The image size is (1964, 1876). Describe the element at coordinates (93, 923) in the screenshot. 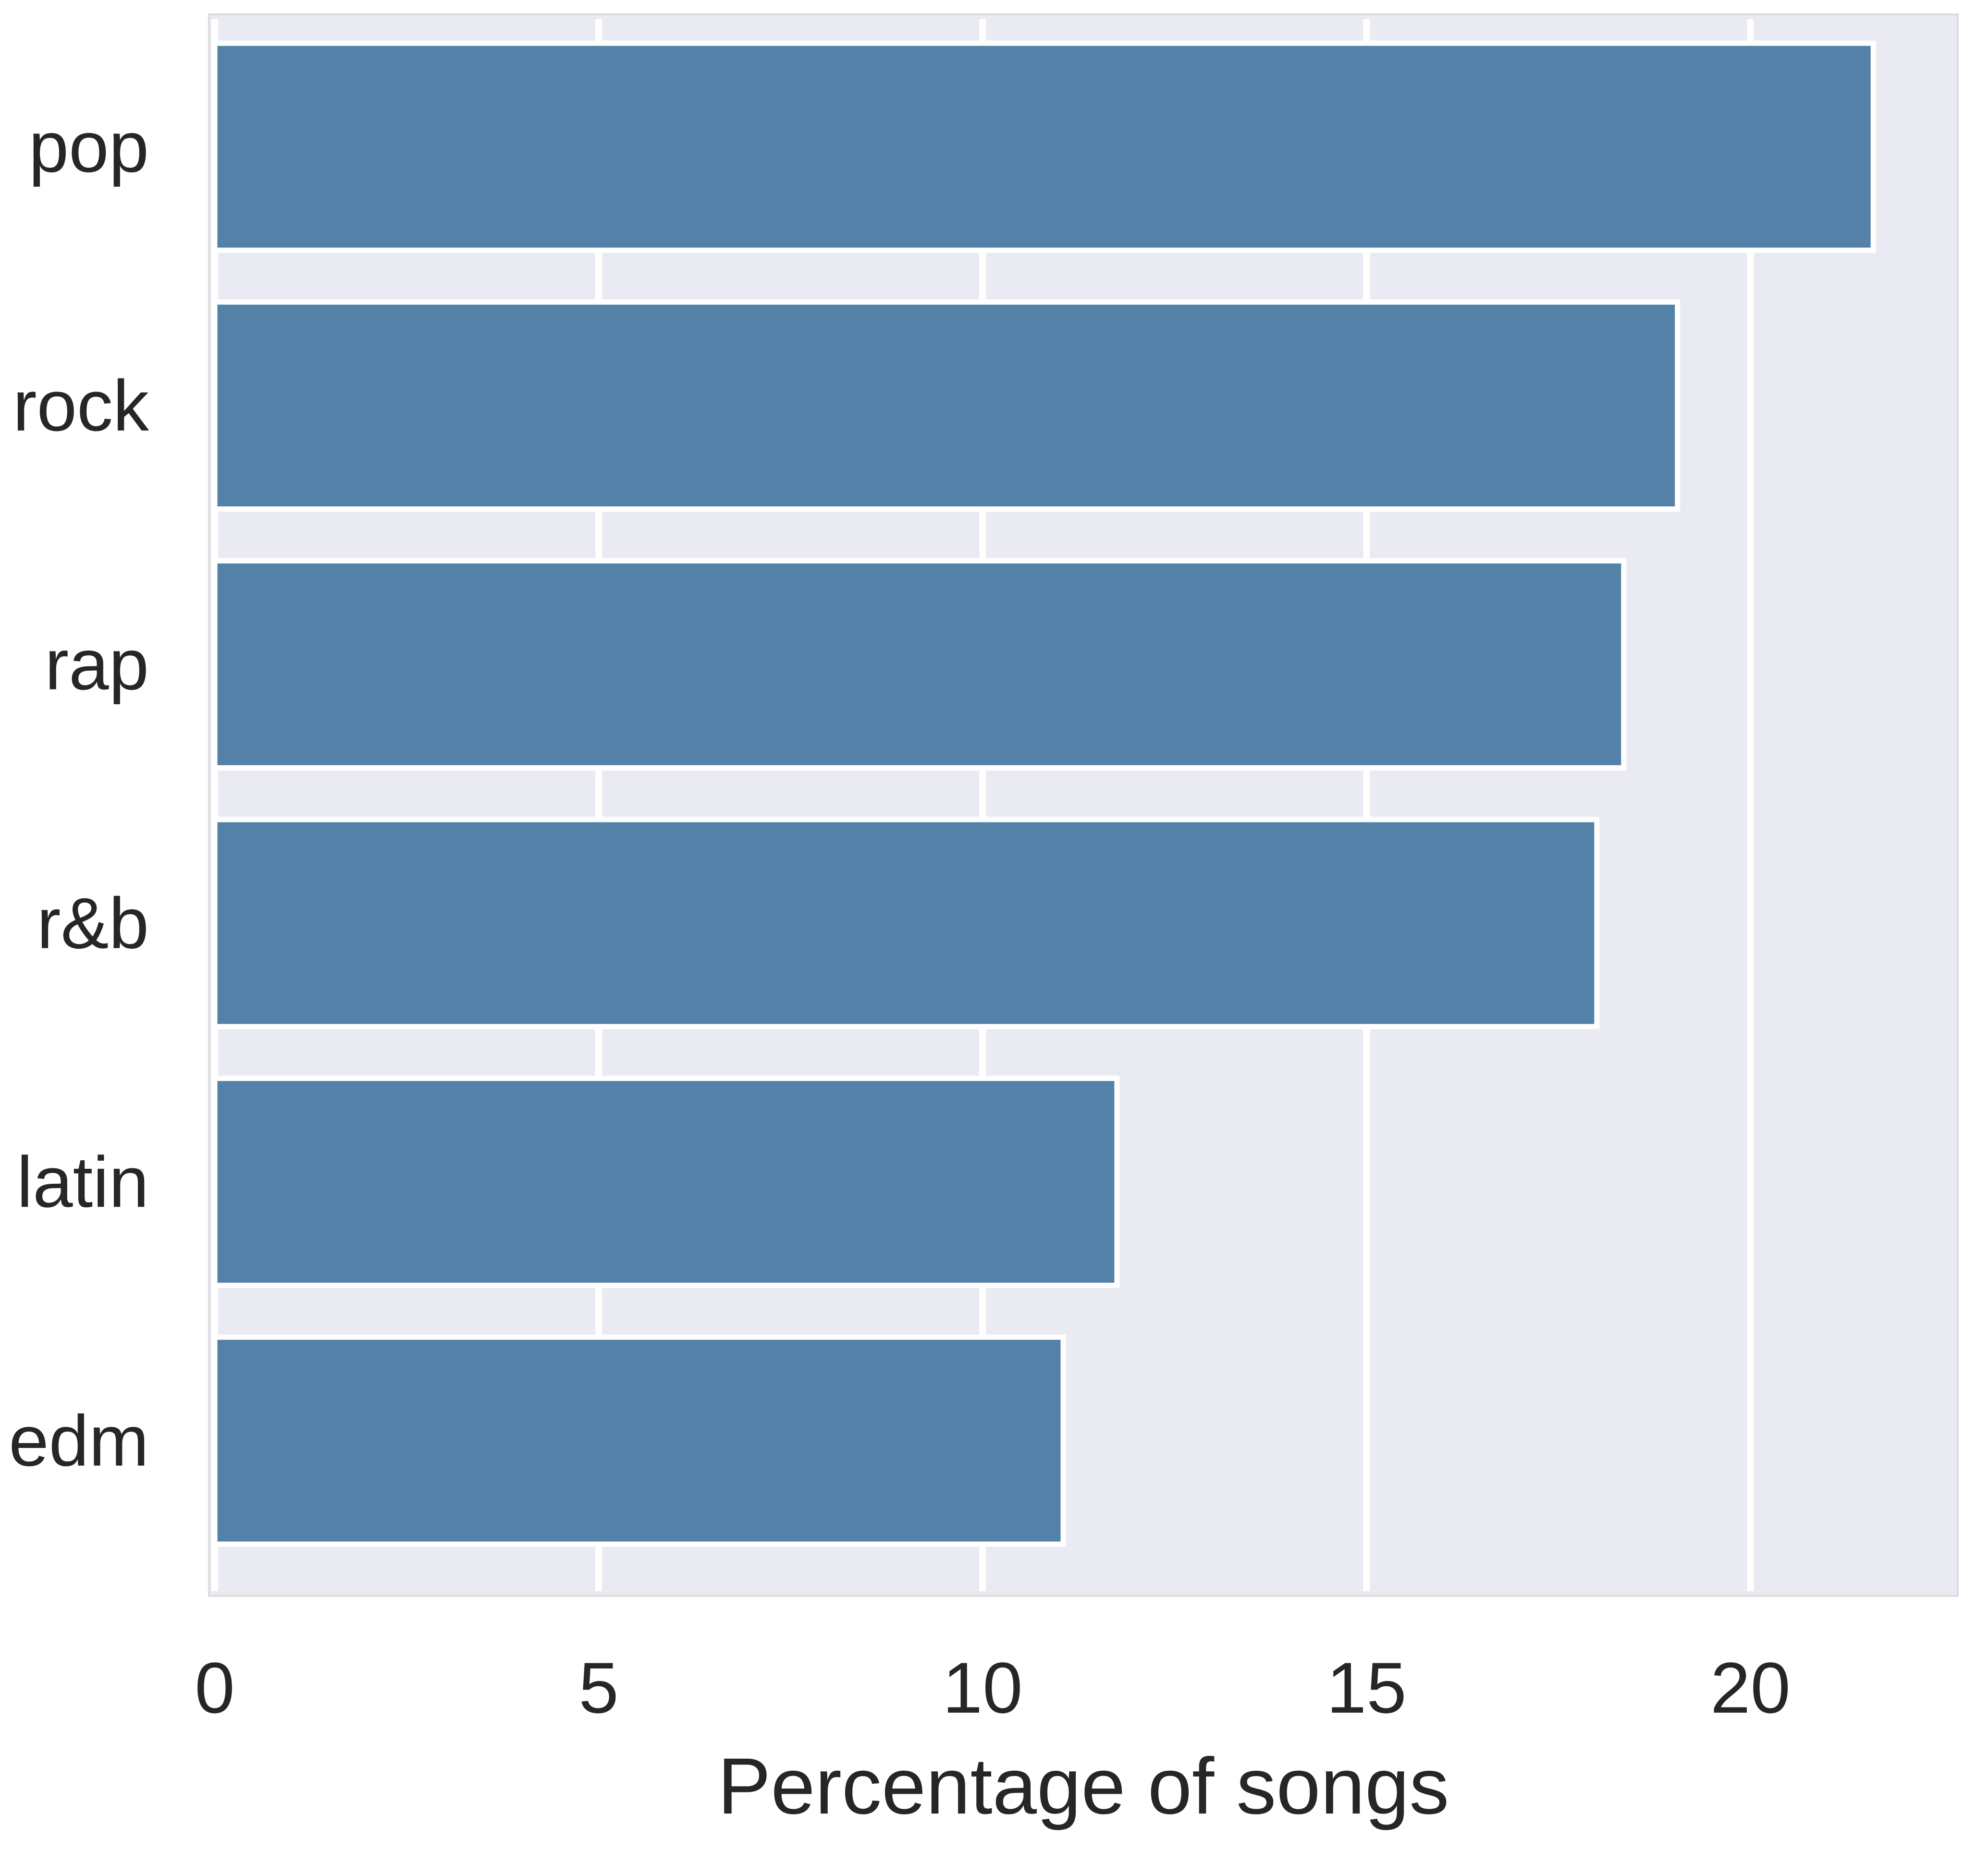

I see `y-tick-label: r&b` at that location.